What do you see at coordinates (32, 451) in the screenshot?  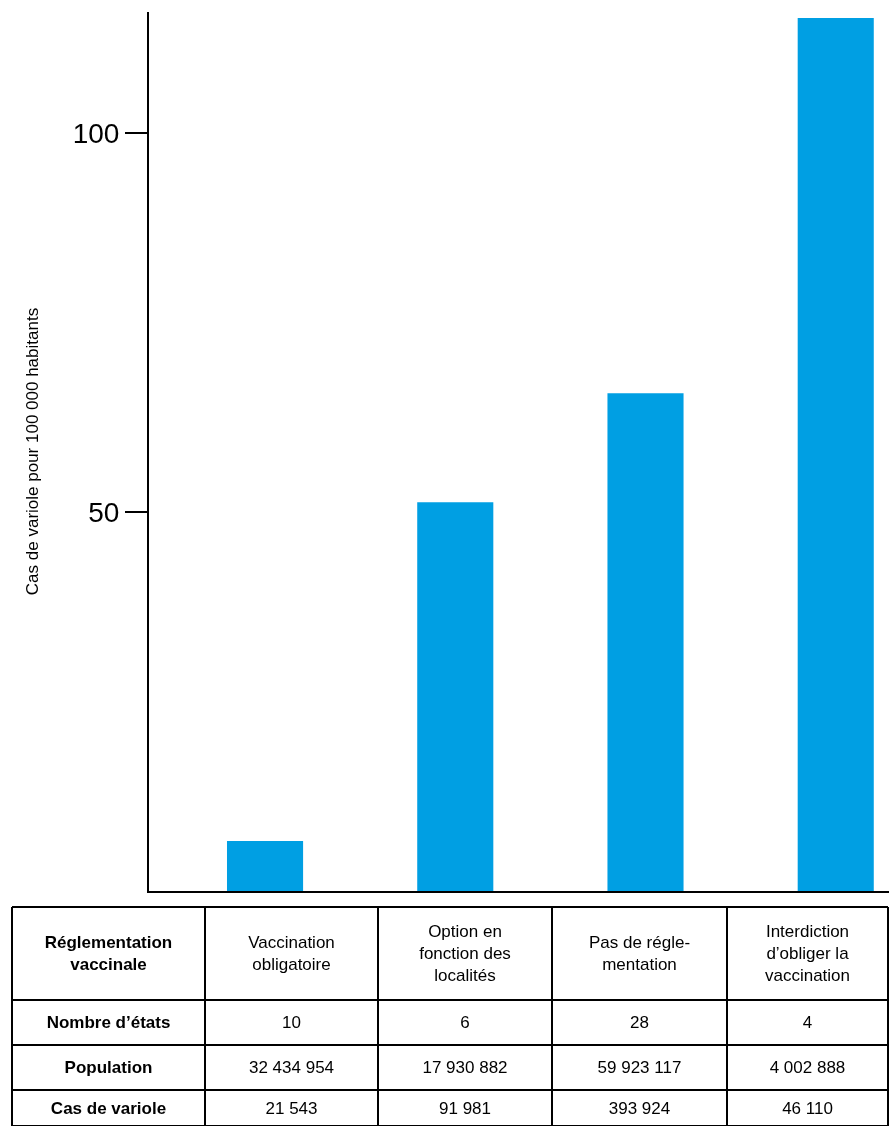 I see `y-axis-title: Cas de variole pour 100 000 habitants` at bounding box center [32, 451].